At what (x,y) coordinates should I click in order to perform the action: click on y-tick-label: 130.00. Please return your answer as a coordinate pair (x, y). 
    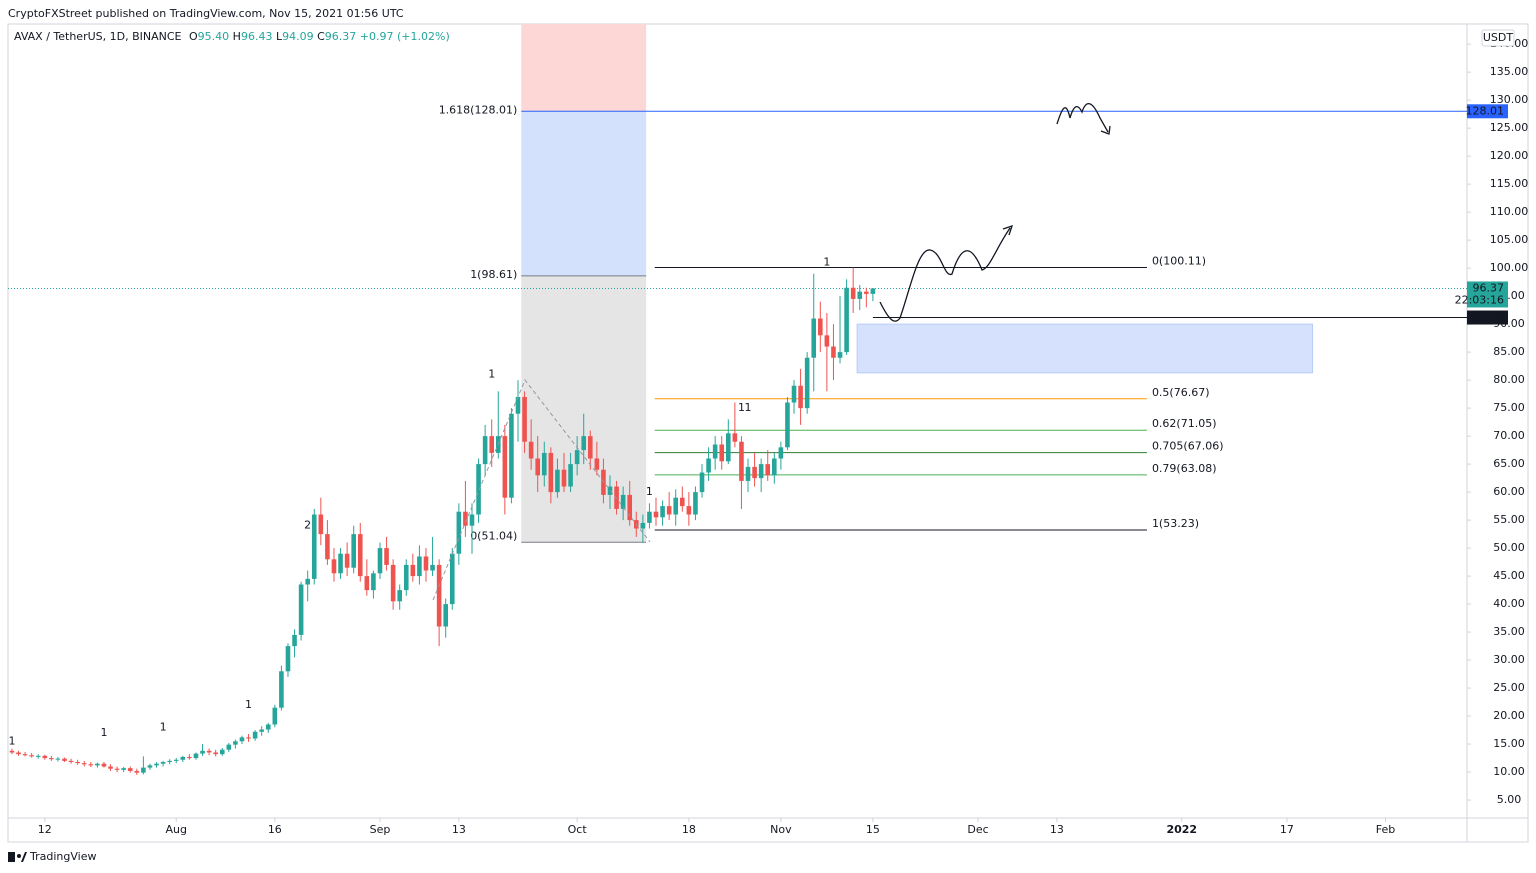
    Looking at the image, I should click on (1509, 99).